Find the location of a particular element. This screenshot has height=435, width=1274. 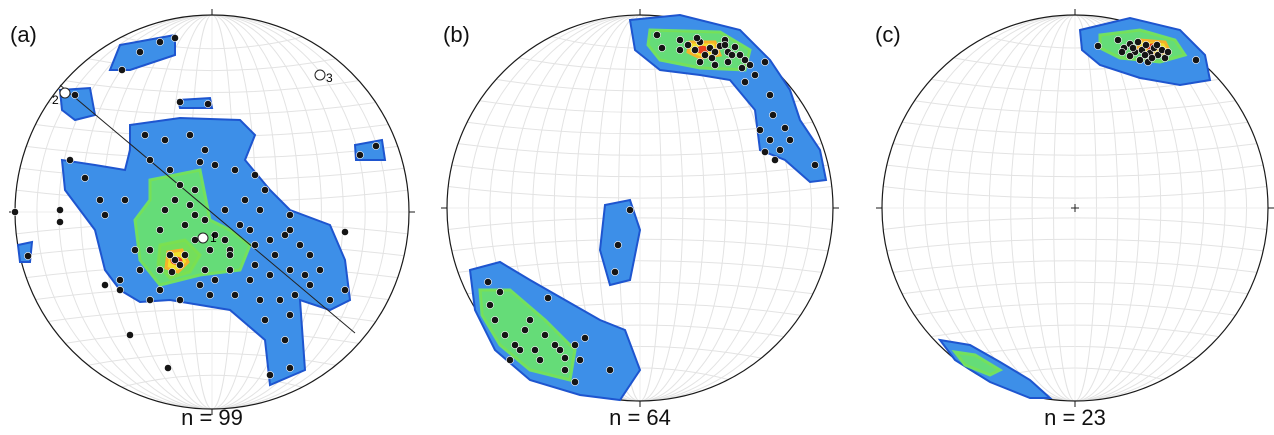

panel-a-letter: (a) is located at coordinates (23, 34).